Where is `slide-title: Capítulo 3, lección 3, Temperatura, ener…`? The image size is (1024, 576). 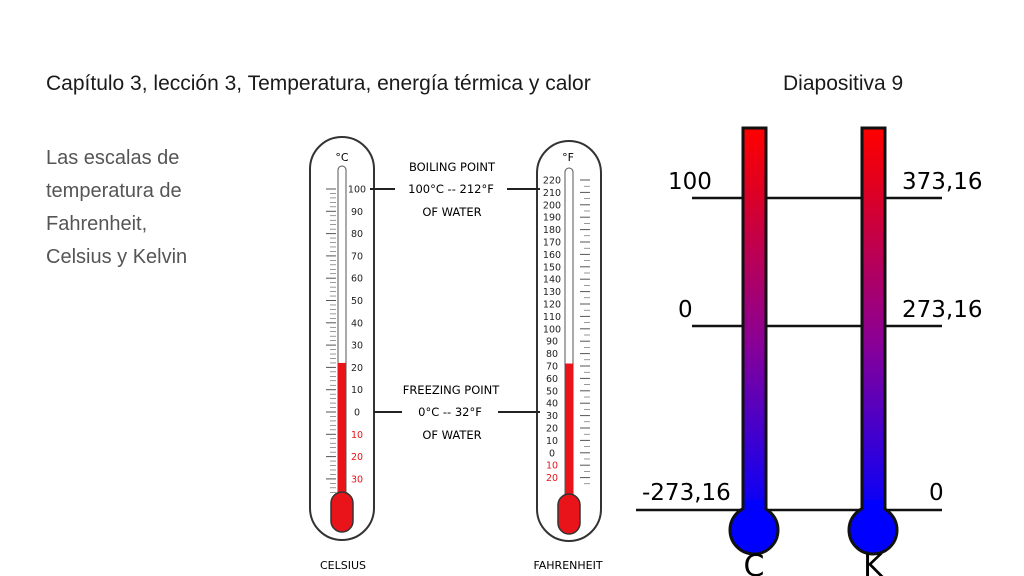
slide-title: Capítulo 3, lección 3, Temperatura, ener… is located at coordinates (318, 83).